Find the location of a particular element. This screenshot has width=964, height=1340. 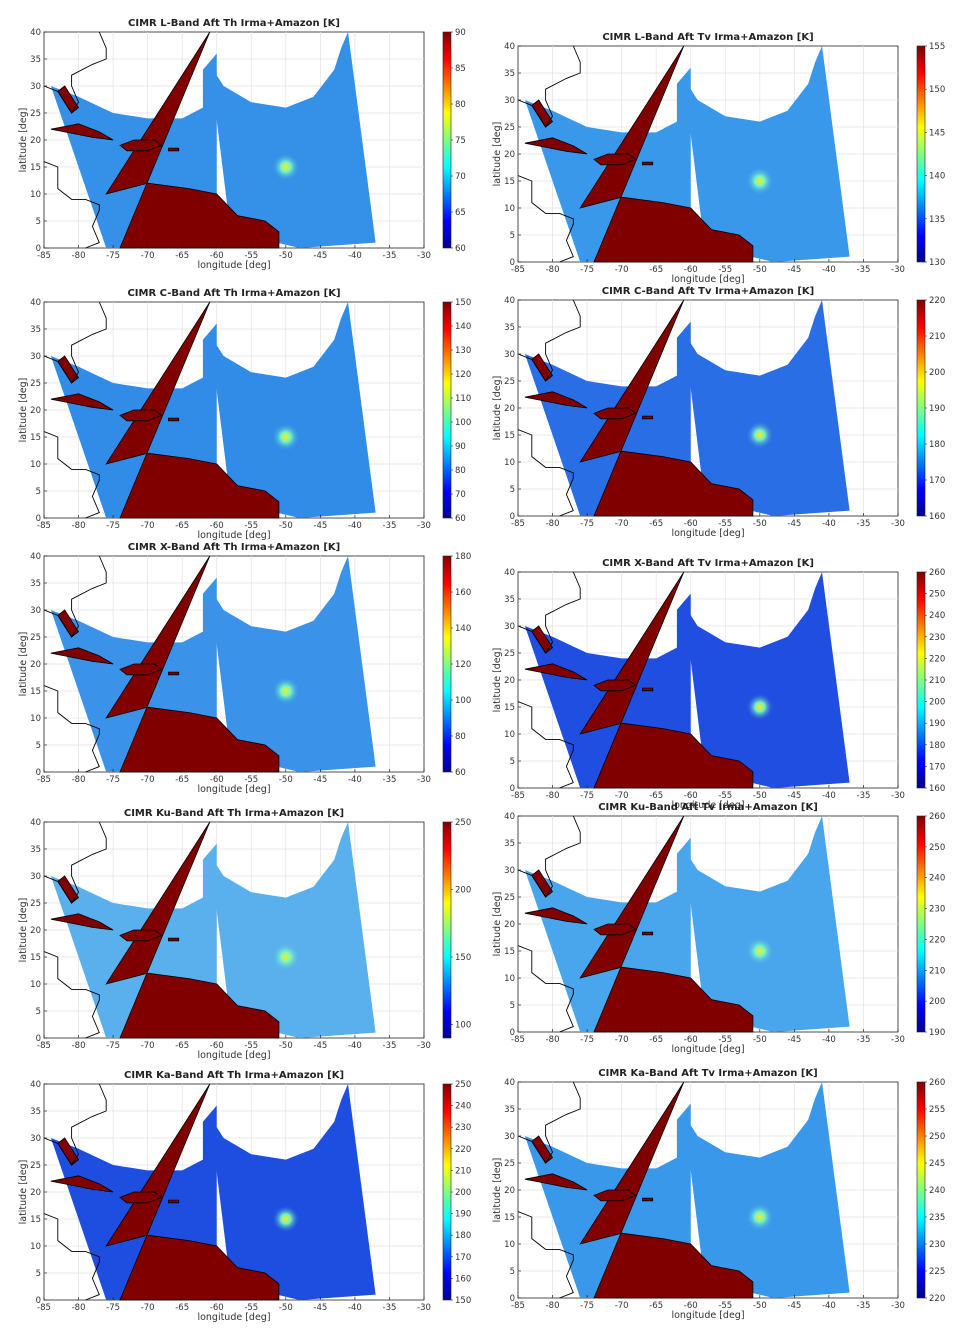

colorbar-tick-label: 250 is located at coordinates (463, 1085).